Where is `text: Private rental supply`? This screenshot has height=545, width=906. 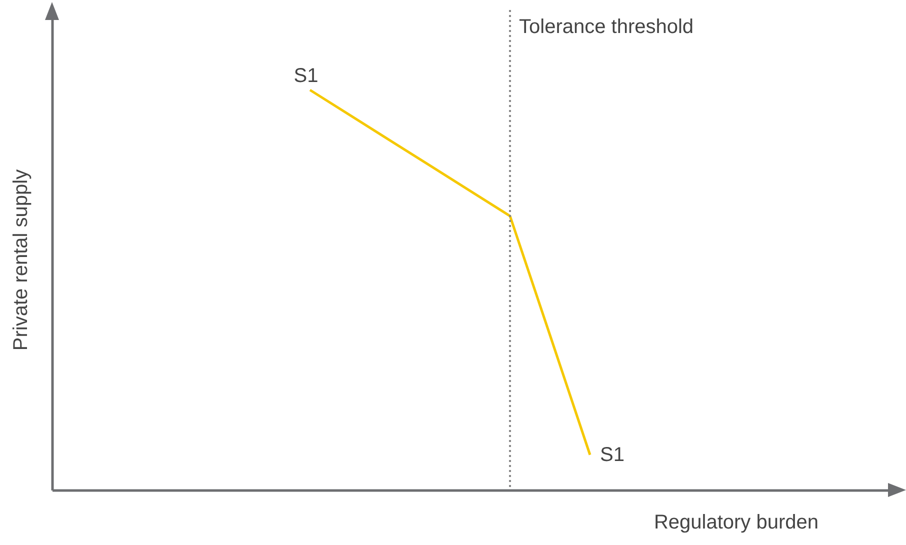 text: Private rental supply is located at coordinates (21, 260).